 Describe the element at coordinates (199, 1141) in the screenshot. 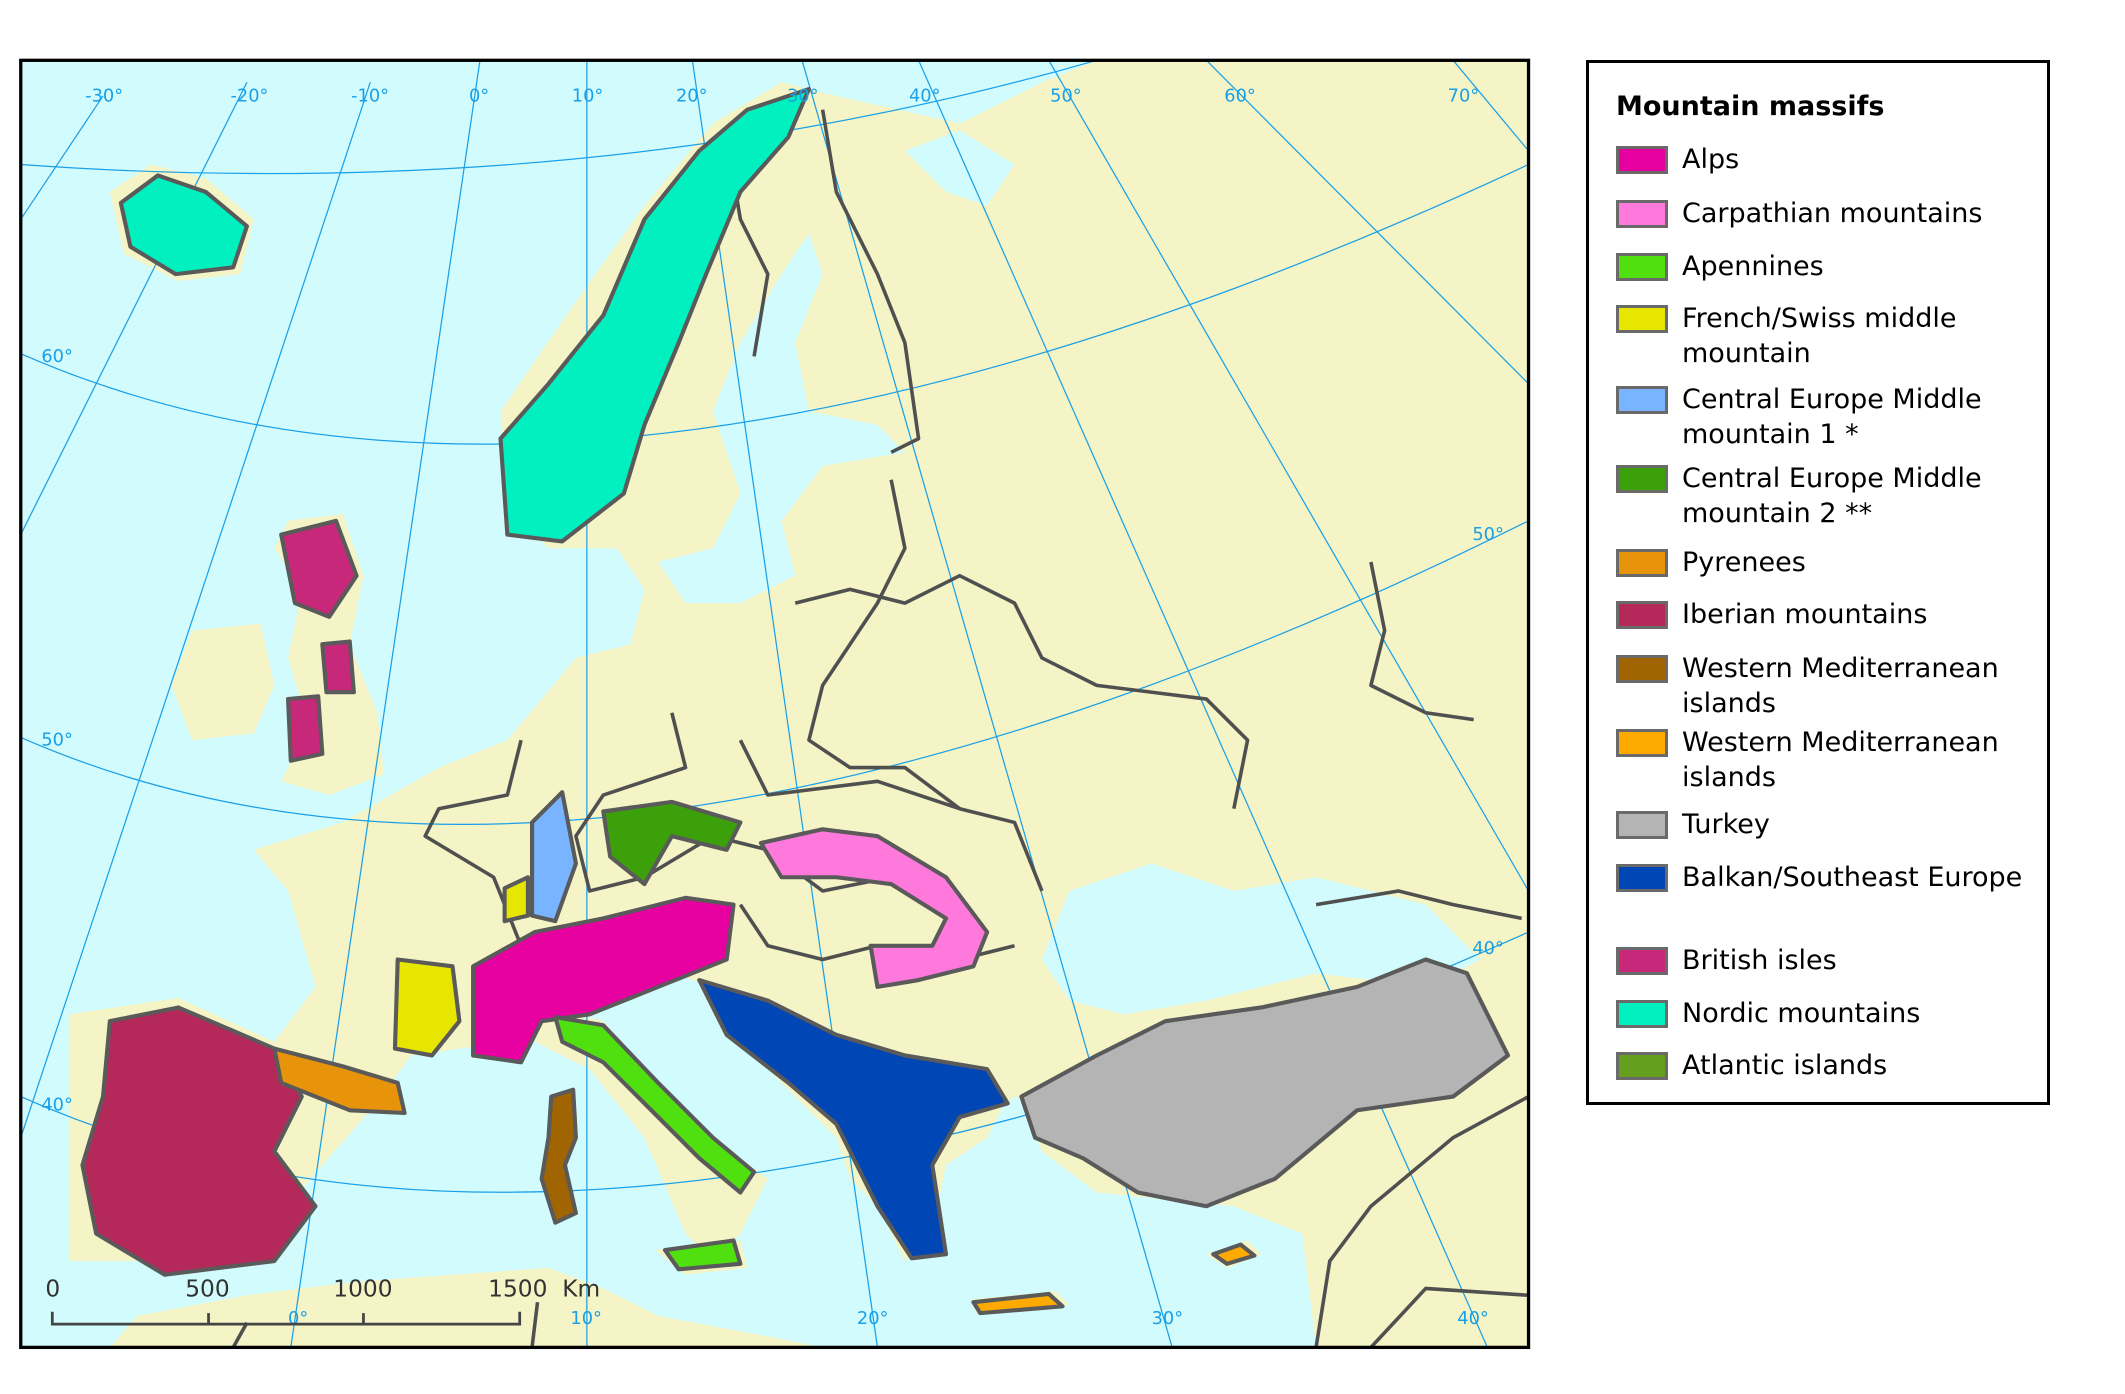

I see `massif-iberian` at that location.